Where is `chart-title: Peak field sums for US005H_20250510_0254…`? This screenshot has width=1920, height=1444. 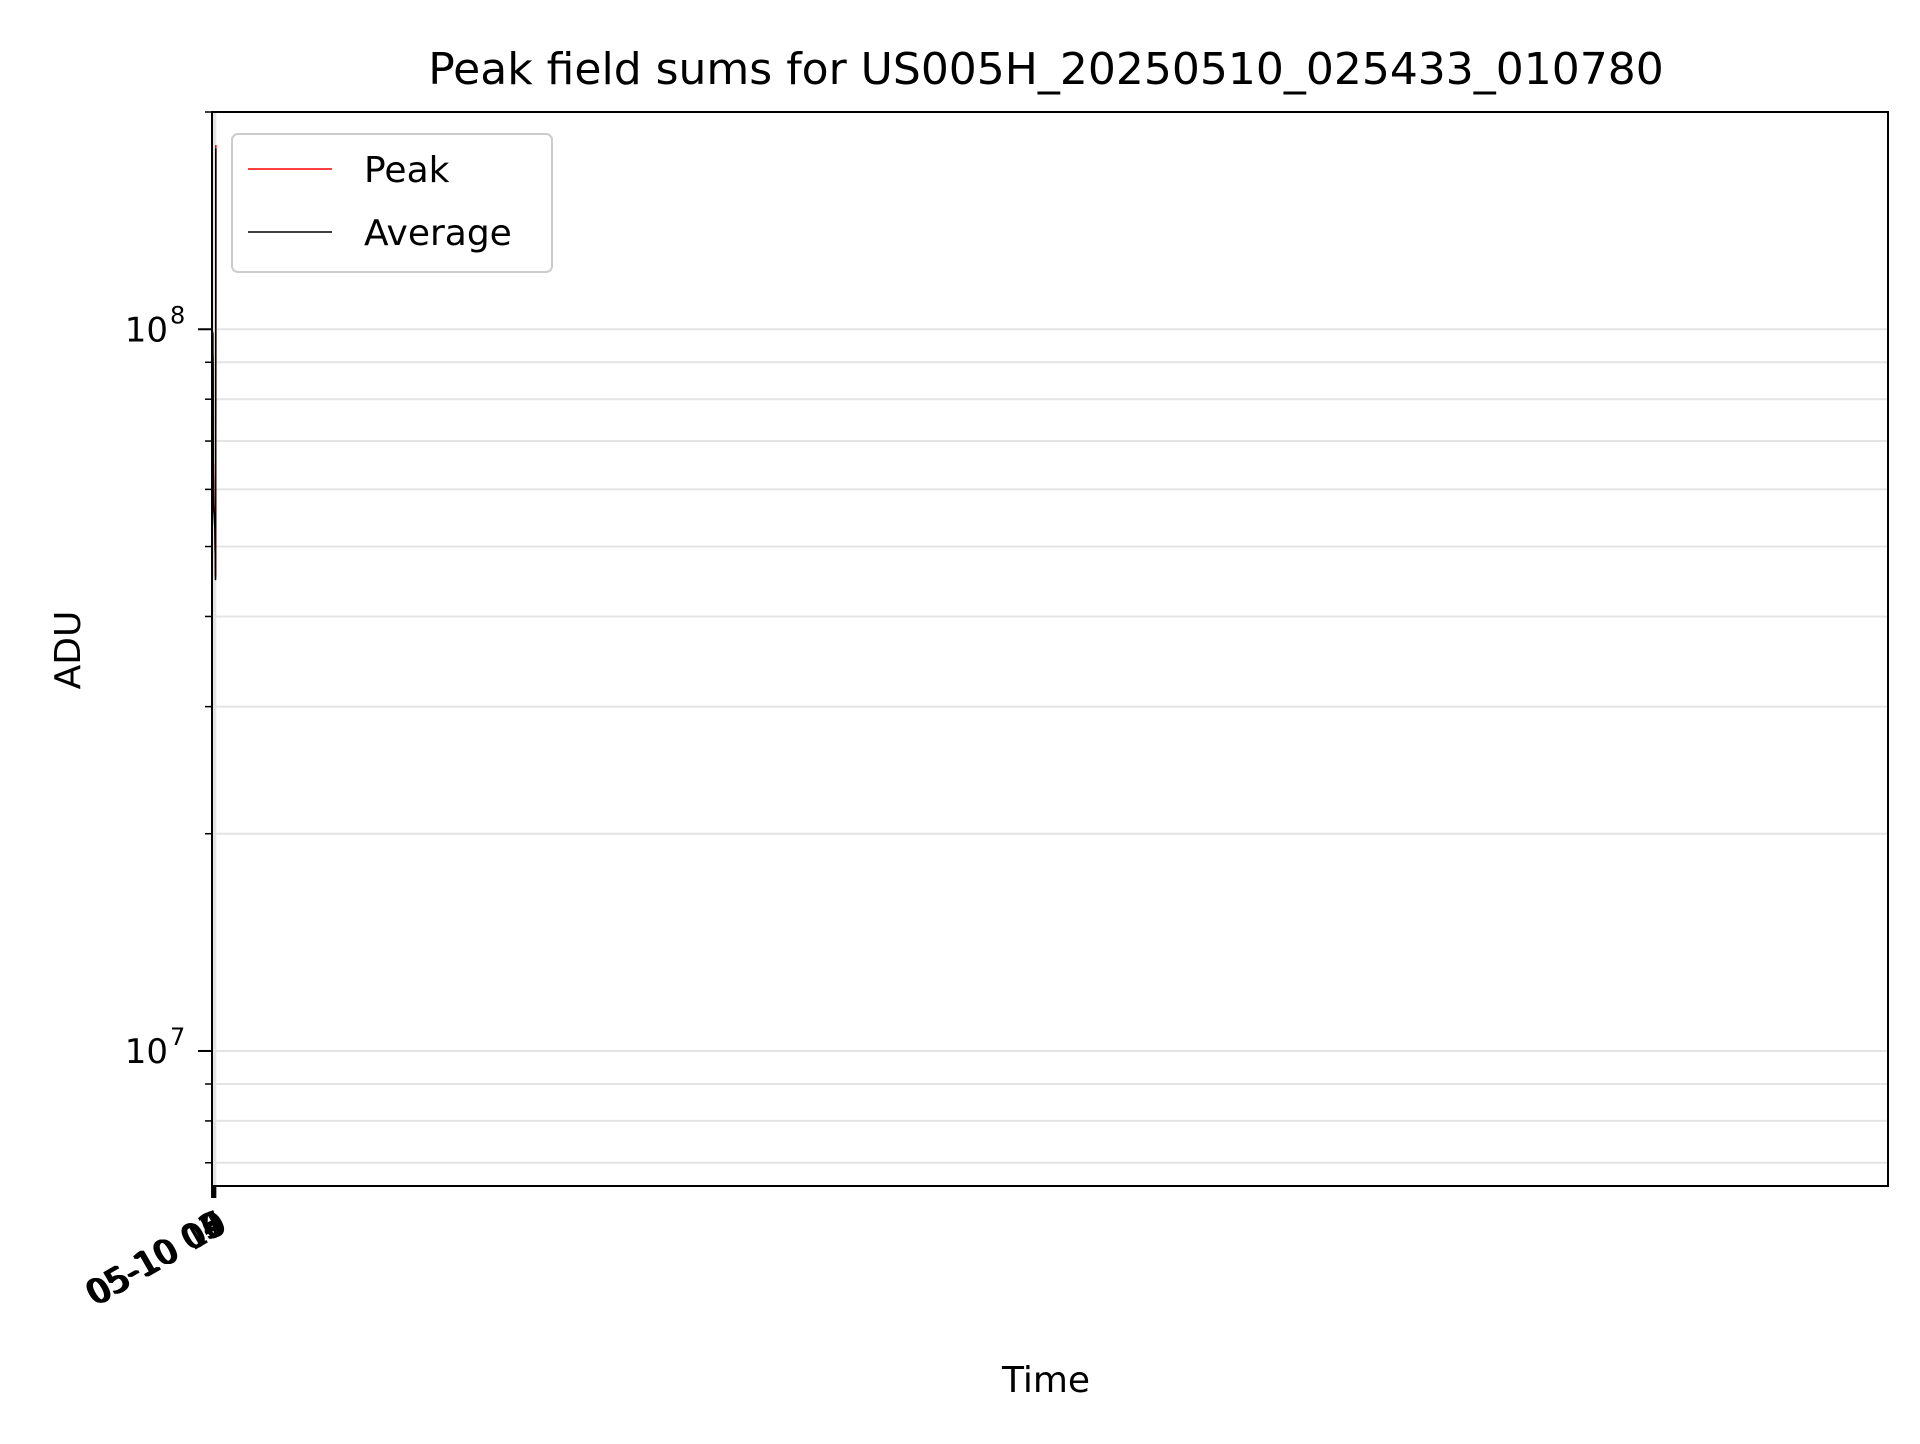 chart-title: Peak field sums for US005H_20250510_0254… is located at coordinates (1046, 69).